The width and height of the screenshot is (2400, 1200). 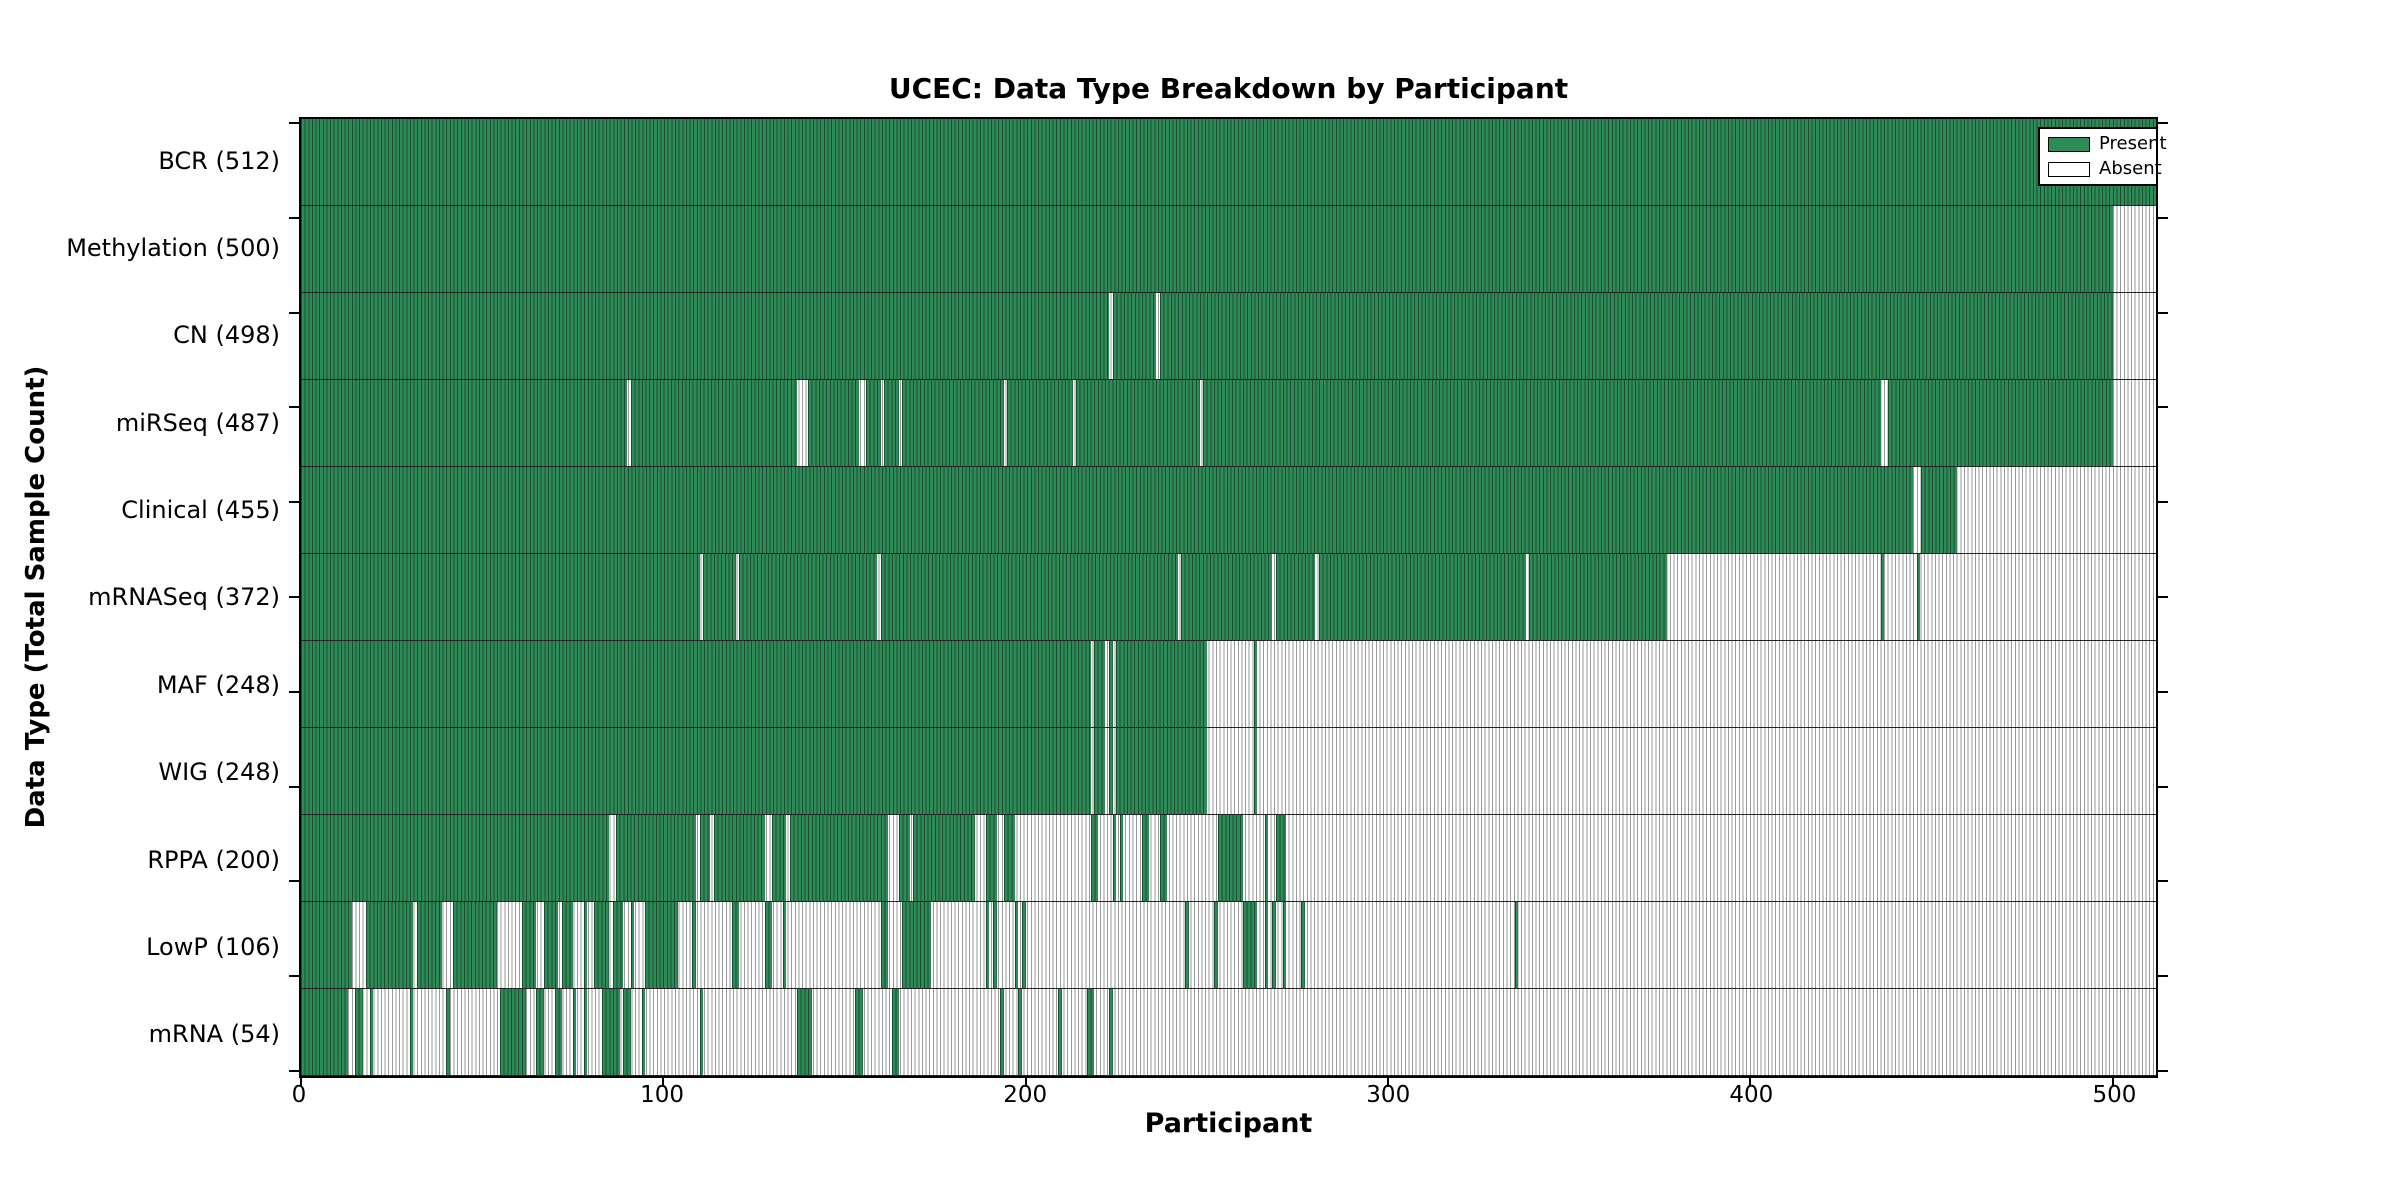 What do you see at coordinates (1228, 858) in the screenshot?
I see `row-RPPA` at bounding box center [1228, 858].